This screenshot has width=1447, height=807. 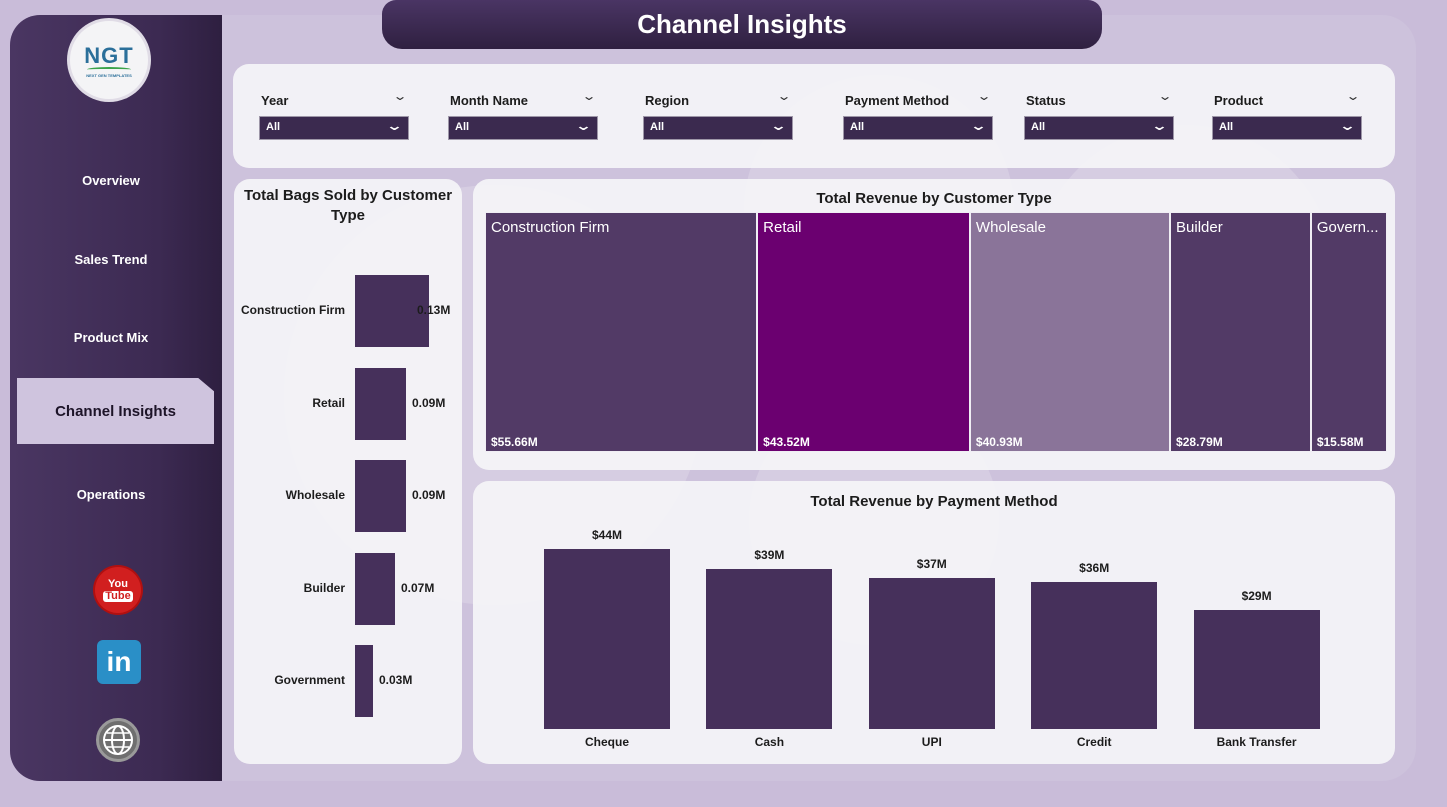 What do you see at coordinates (1256, 669) in the screenshot?
I see `bar-bank-transfer` at bounding box center [1256, 669].